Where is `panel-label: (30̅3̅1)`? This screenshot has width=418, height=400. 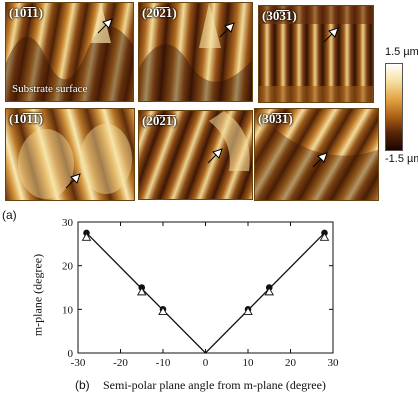
panel-label: (30̅3̅1) is located at coordinates (279, 15).